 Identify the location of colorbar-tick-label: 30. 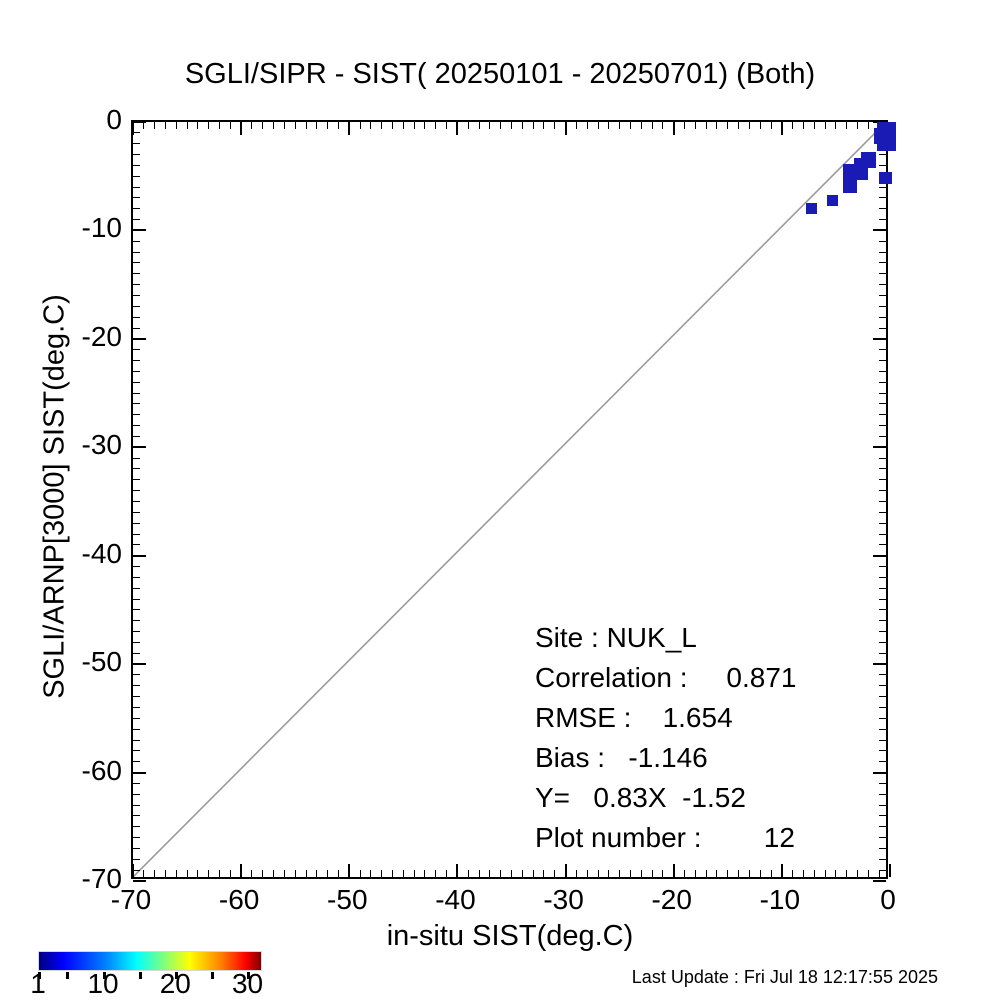
(247, 983).